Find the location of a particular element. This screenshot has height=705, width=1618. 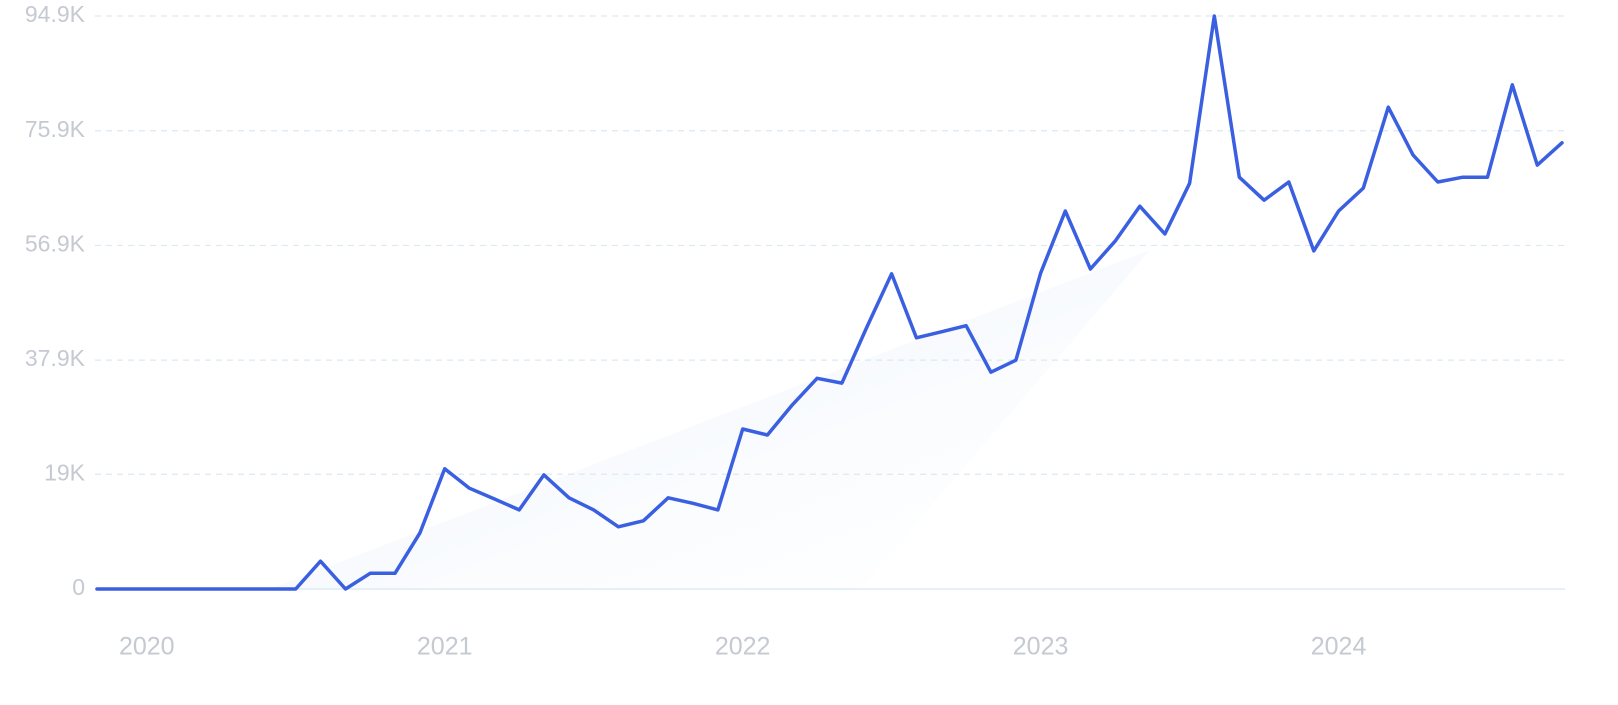

x-tick-label: 2024 is located at coordinates (1339, 647).